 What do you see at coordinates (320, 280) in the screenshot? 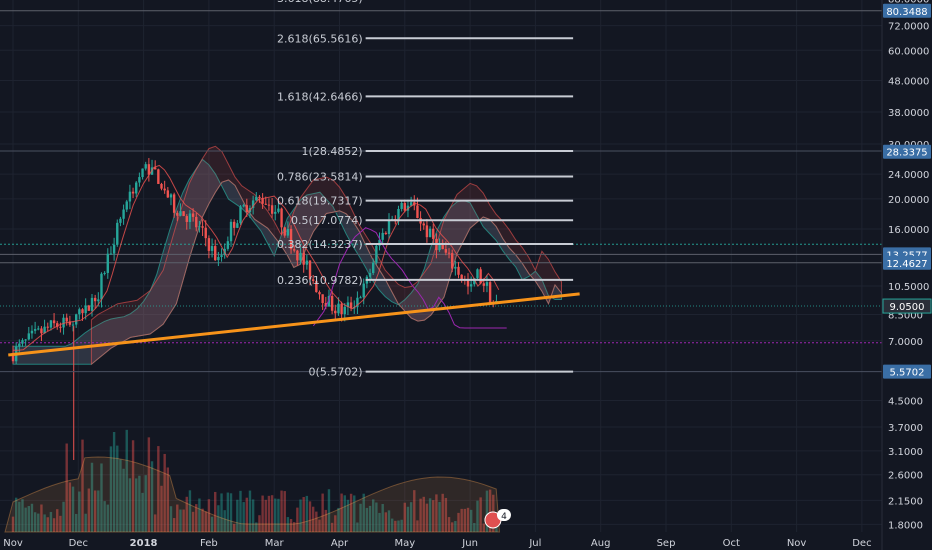
I see `fib-level-label: 0.236(10.9782)` at bounding box center [320, 280].